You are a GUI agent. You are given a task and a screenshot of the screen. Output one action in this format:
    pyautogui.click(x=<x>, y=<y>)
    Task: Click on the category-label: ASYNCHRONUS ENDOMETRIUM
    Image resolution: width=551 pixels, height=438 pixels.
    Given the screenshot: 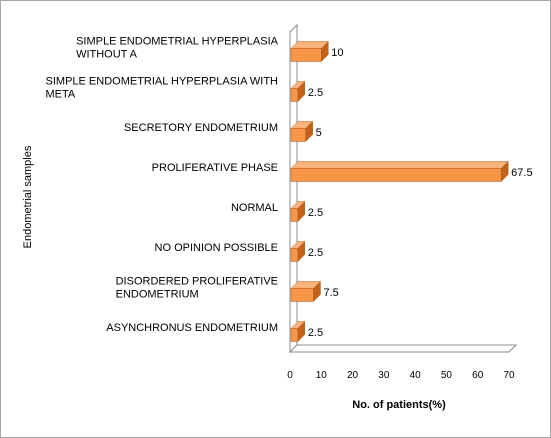 What is the action you would take?
    pyautogui.click(x=192, y=328)
    